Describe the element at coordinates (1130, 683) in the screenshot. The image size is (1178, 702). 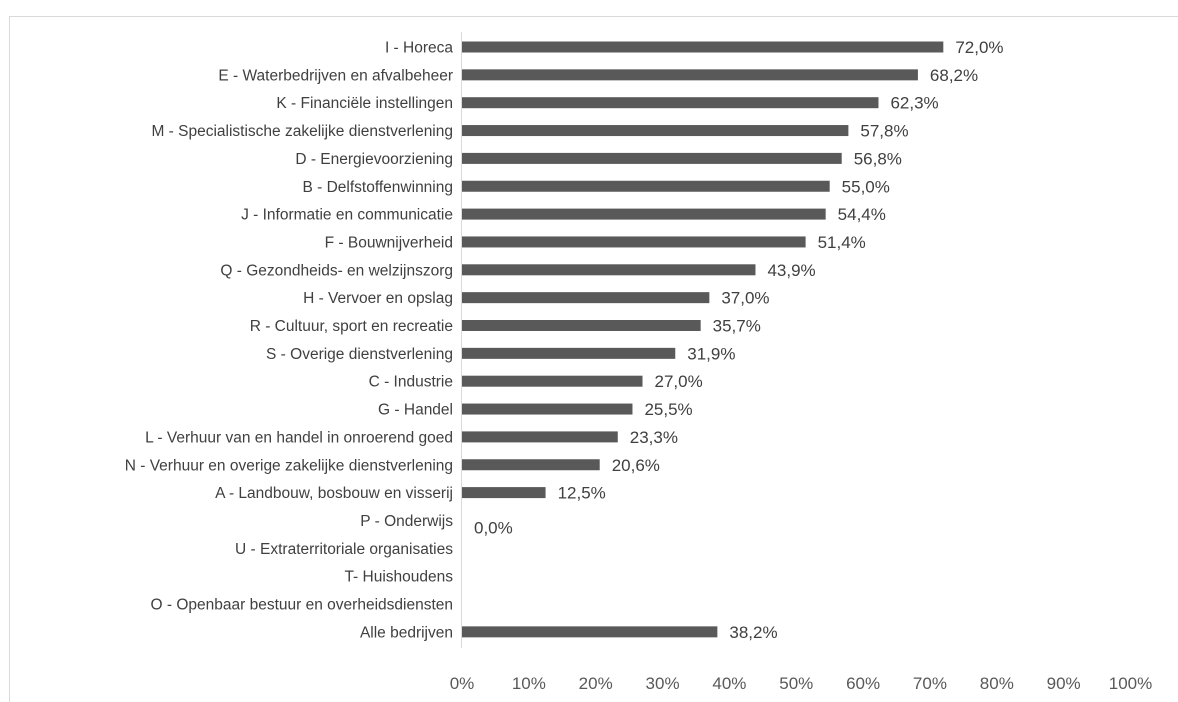
I see `x-tick-label: 100%` at that location.